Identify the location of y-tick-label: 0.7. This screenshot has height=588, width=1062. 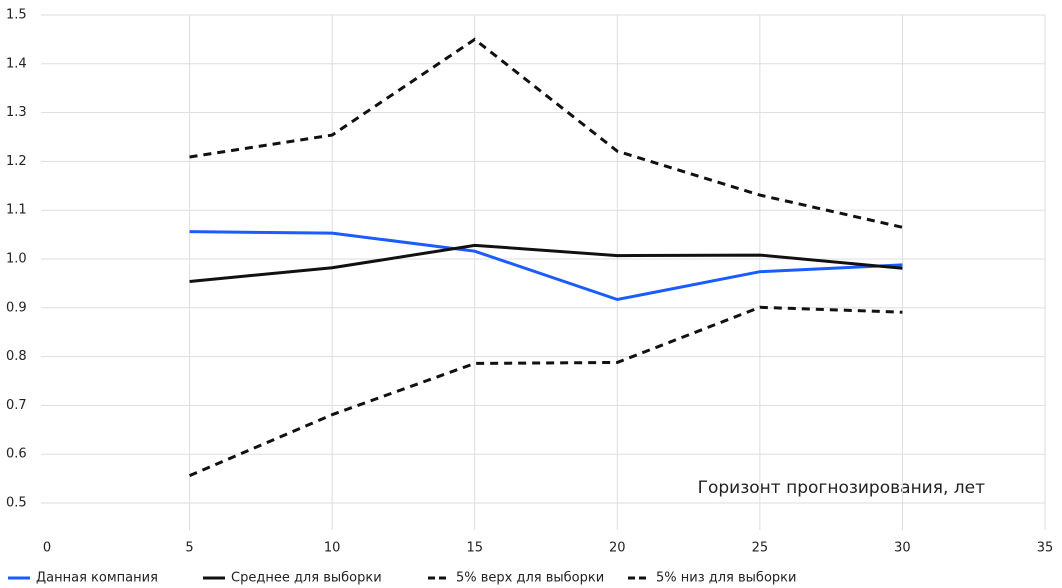
(16, 405).